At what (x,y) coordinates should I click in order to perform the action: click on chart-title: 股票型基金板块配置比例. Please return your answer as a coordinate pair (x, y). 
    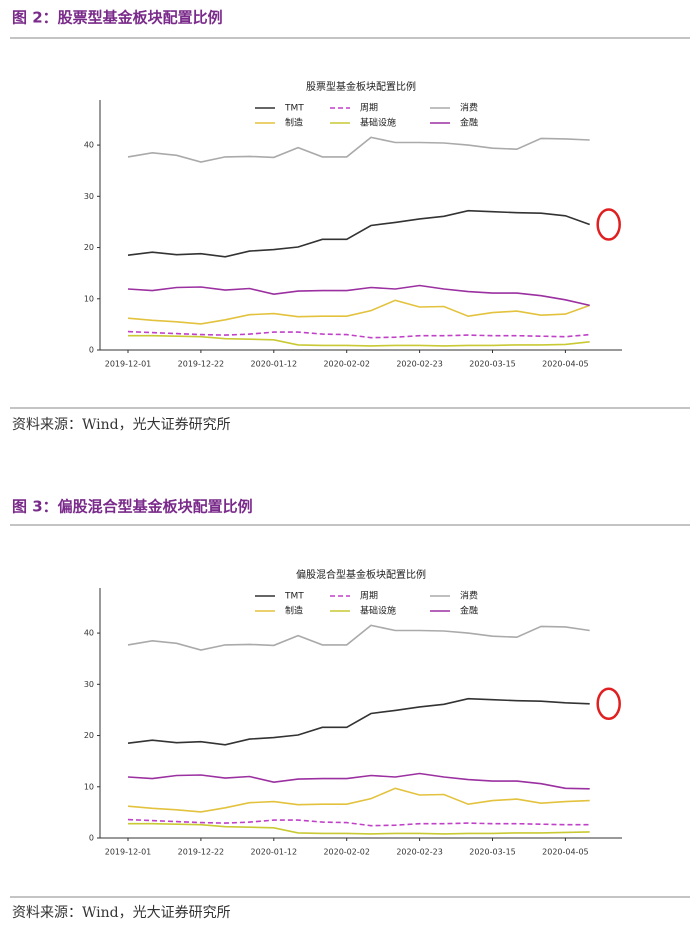
    Looking at the image, I should click on (361, 86).